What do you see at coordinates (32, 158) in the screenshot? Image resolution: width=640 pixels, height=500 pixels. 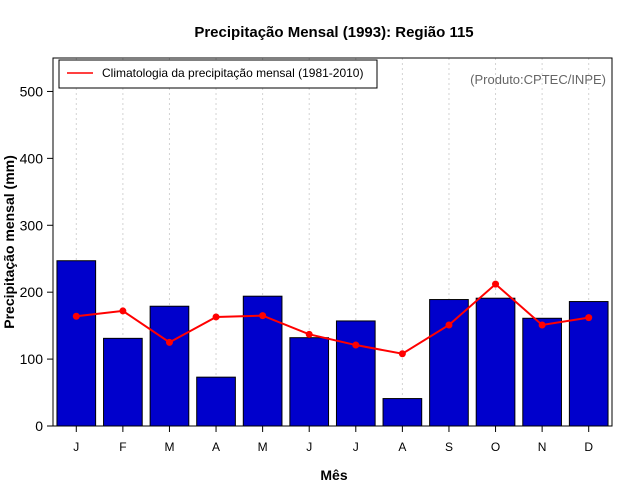 I see `y-tick-label: 400` at bounding box center [32, 158].